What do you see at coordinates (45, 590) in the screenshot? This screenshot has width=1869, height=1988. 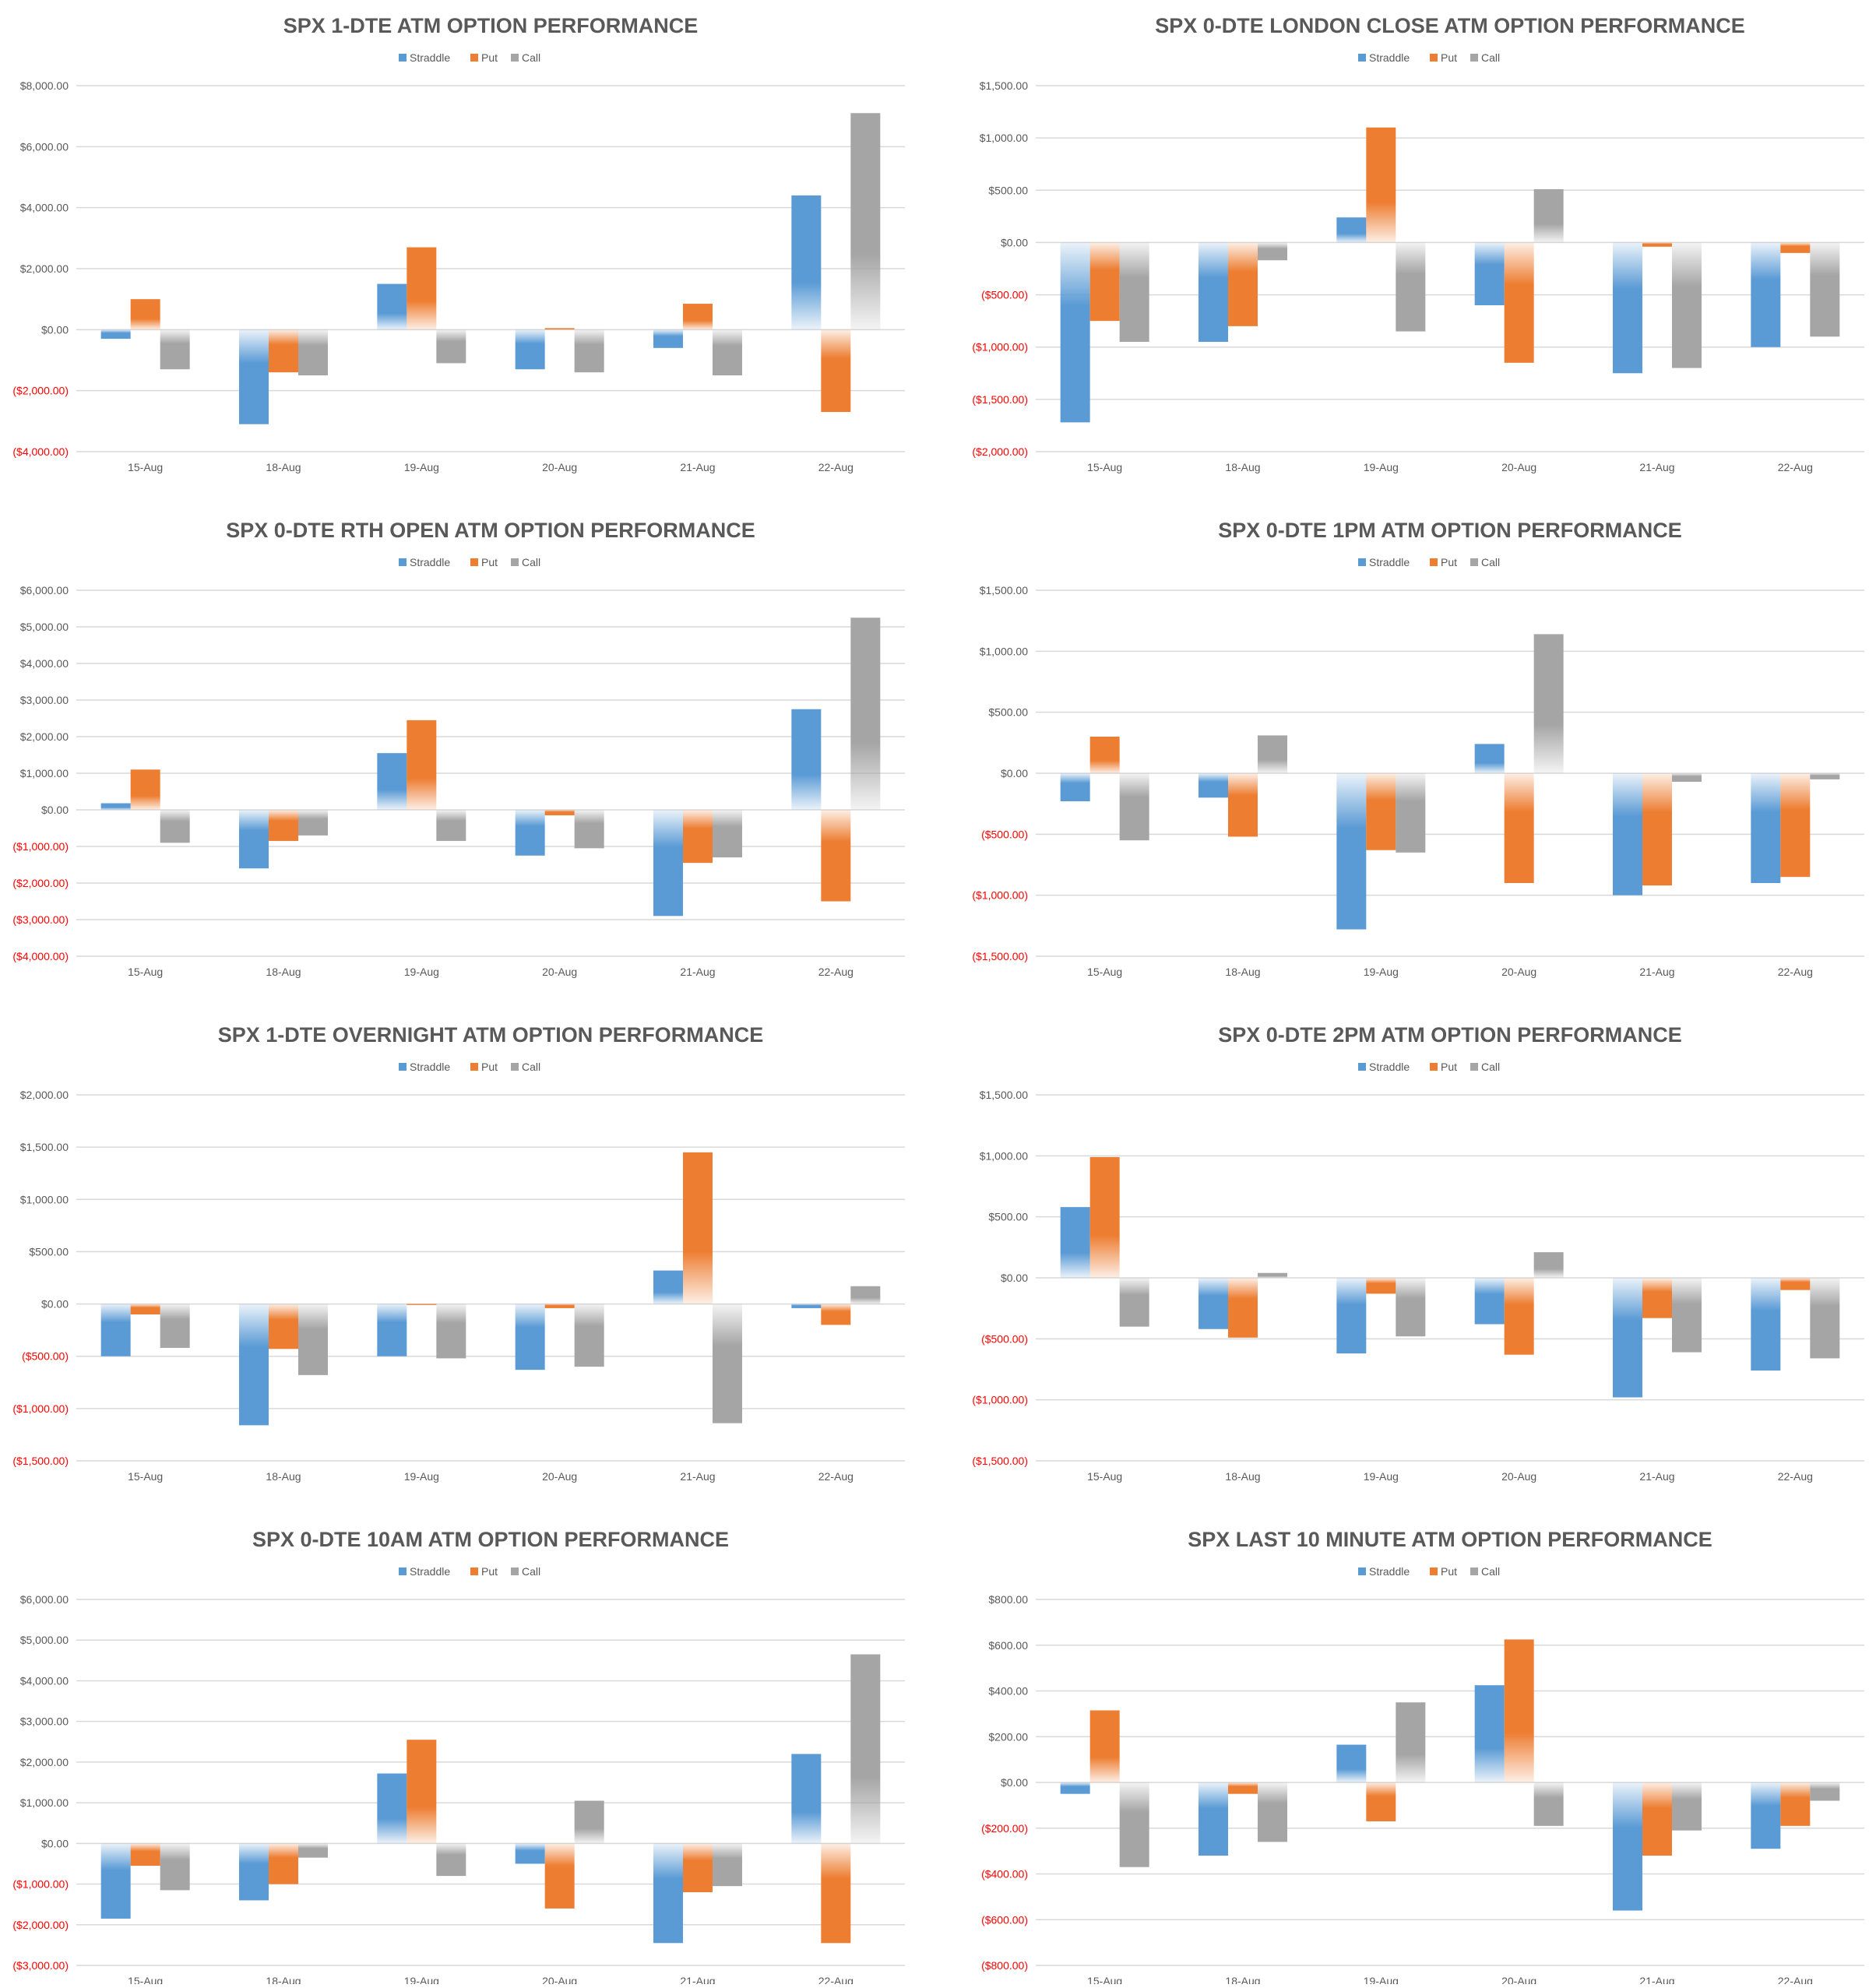 I see `y-tick-label: $6,000.00` at bounding box center [45, 590].